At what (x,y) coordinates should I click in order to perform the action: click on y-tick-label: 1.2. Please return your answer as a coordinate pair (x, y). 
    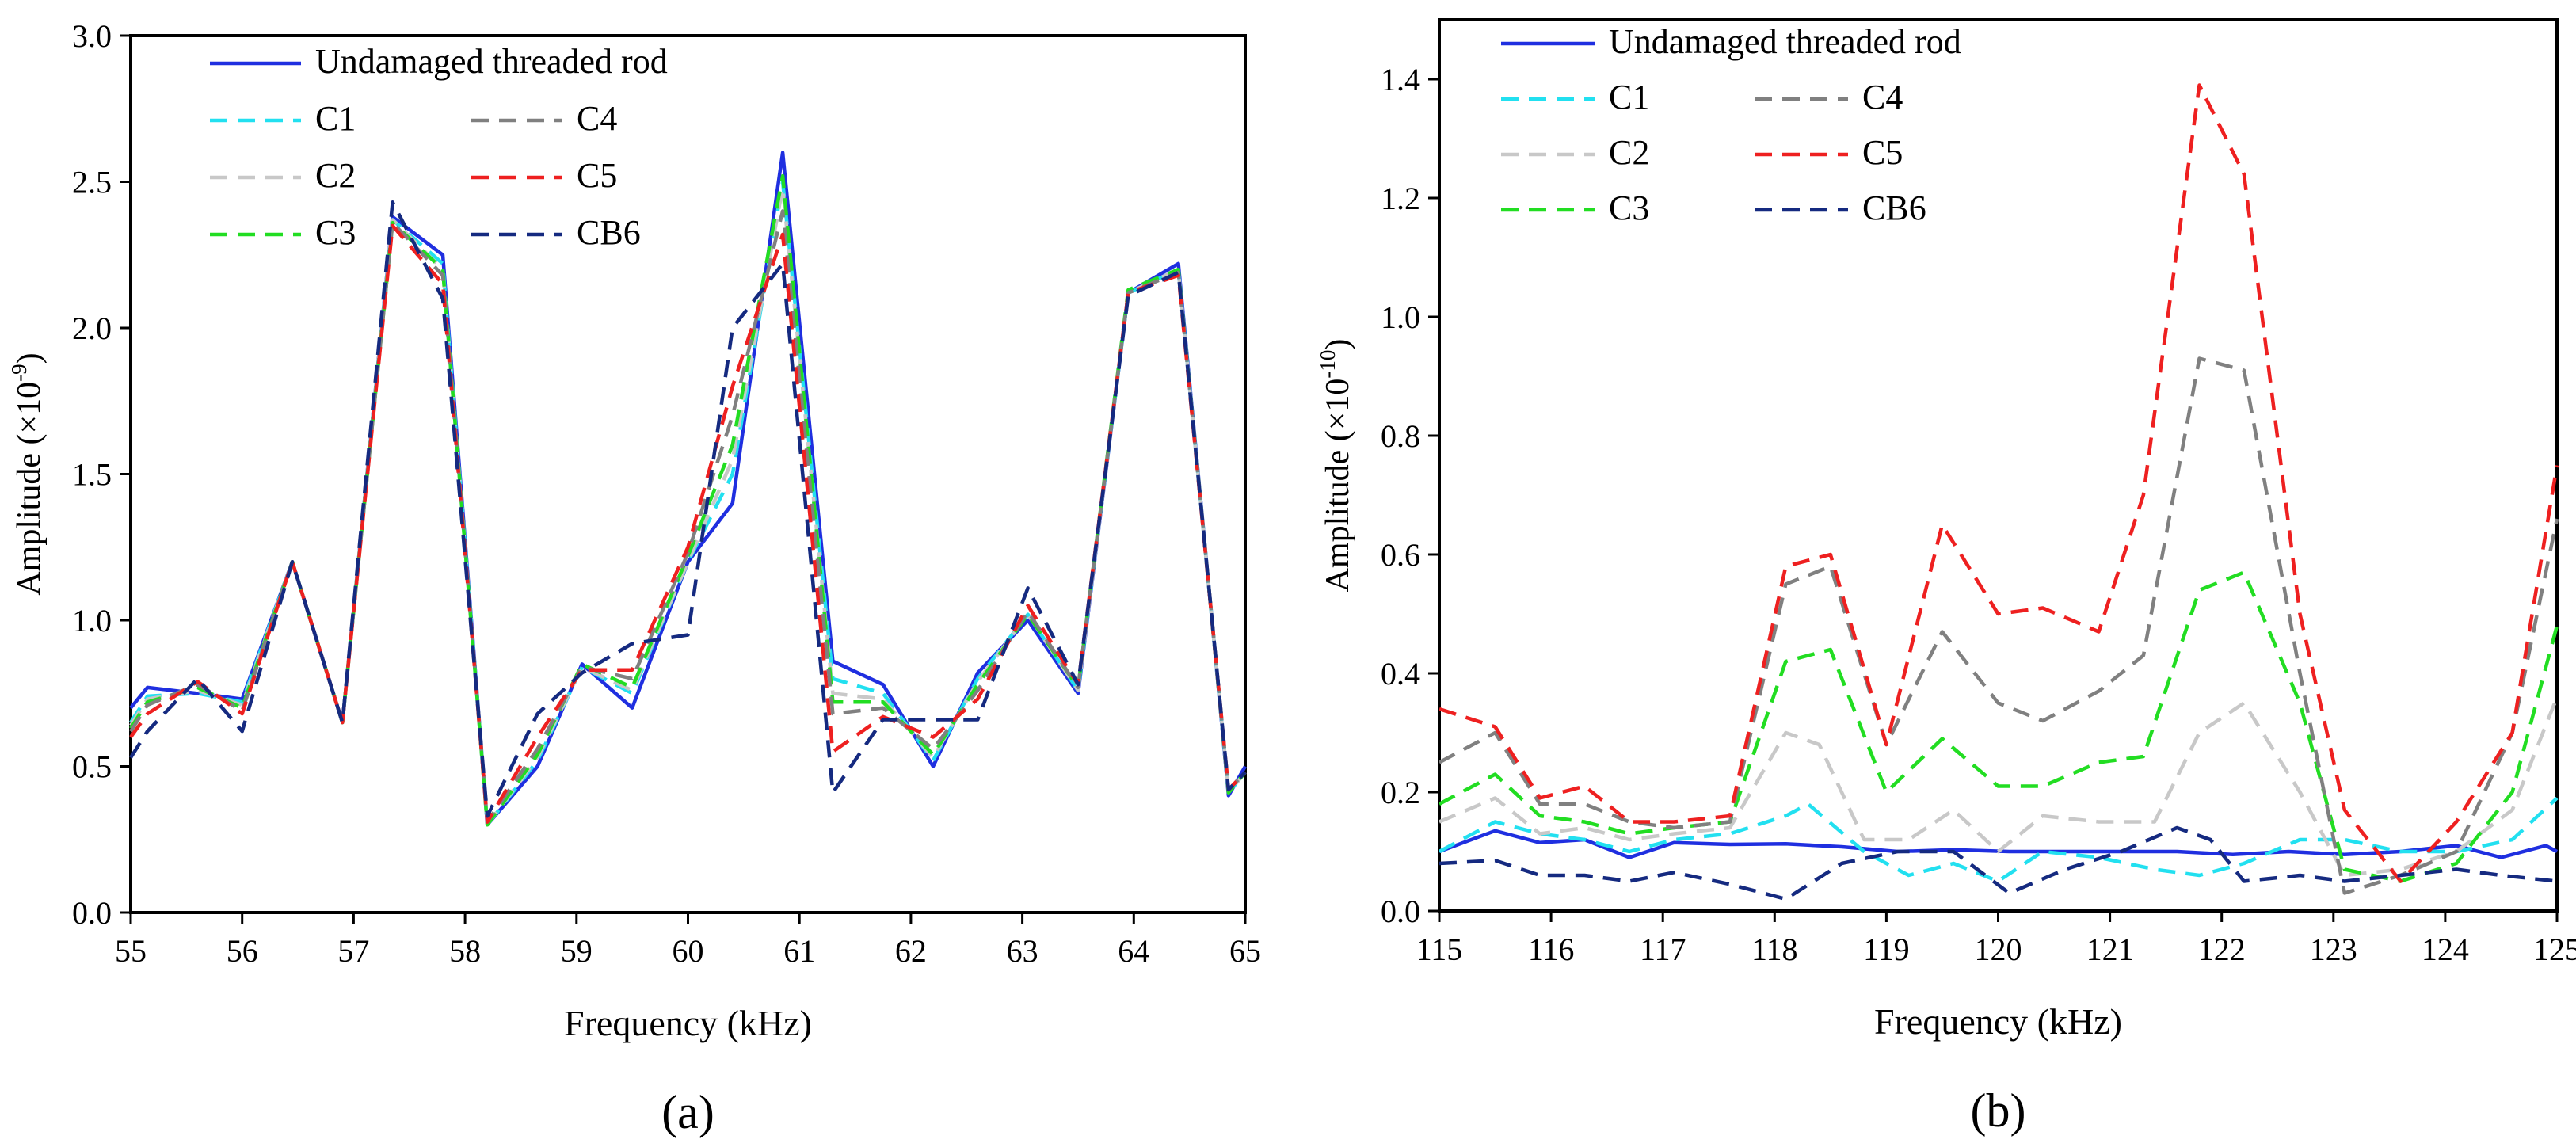
    Looking at the image, I should click on (1401, 198).